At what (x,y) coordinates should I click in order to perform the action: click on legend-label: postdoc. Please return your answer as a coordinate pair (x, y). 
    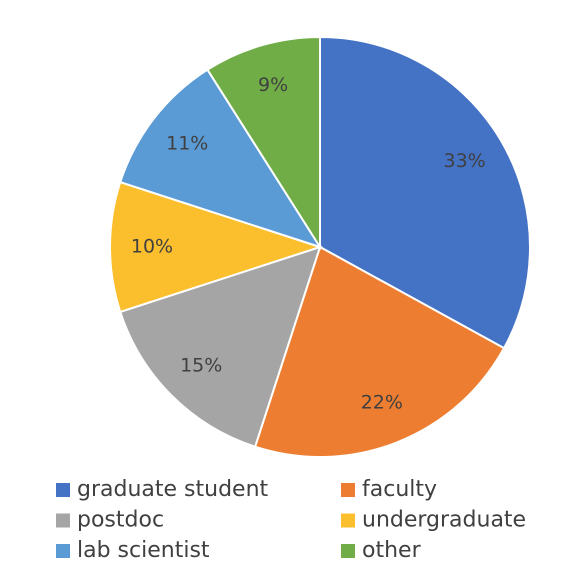
    Looking at the image, I should click on (120, 520).